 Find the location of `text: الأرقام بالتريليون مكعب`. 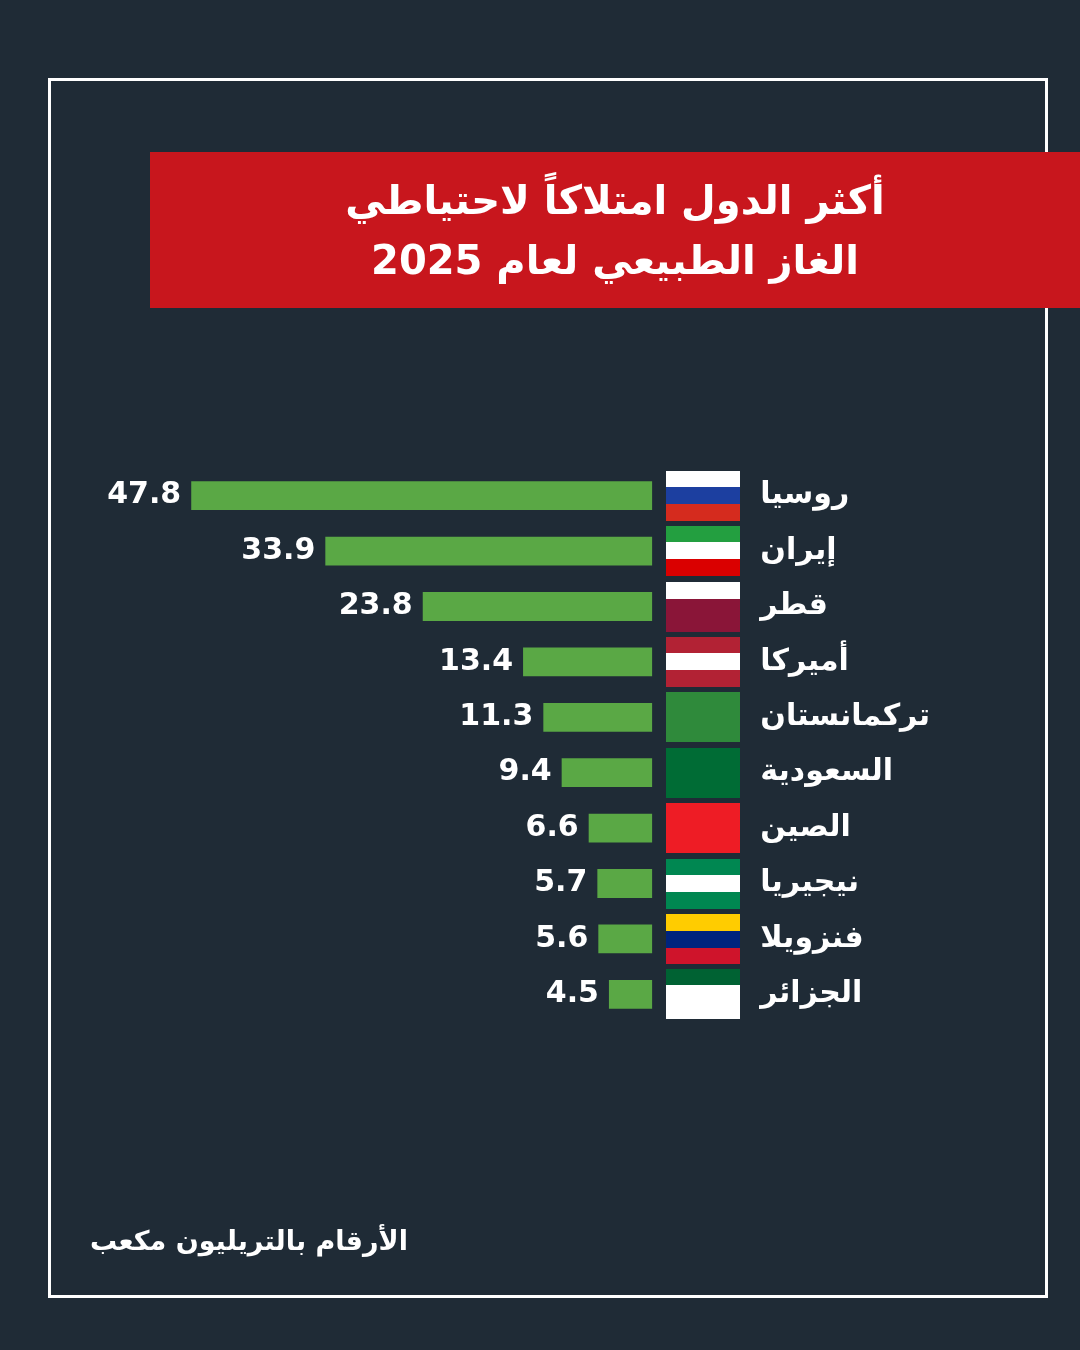

text: الأرقام بالتريليون مكعب is located at coordinates (249, 1240).